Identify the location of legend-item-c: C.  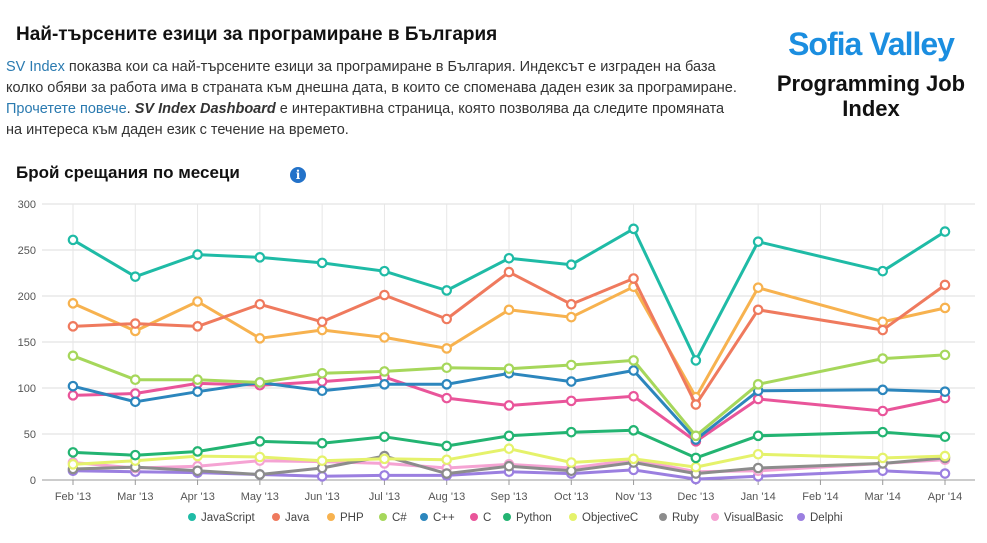
(480, 518).